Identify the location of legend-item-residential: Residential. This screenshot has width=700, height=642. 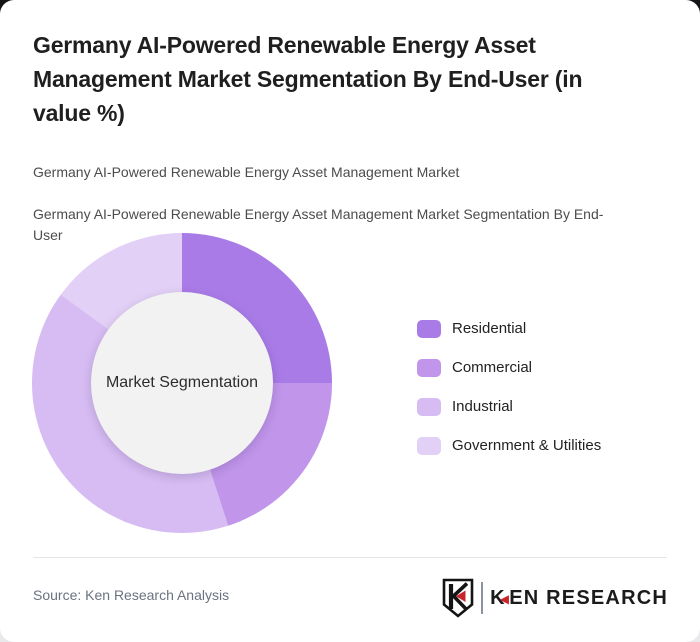
(509, 328).